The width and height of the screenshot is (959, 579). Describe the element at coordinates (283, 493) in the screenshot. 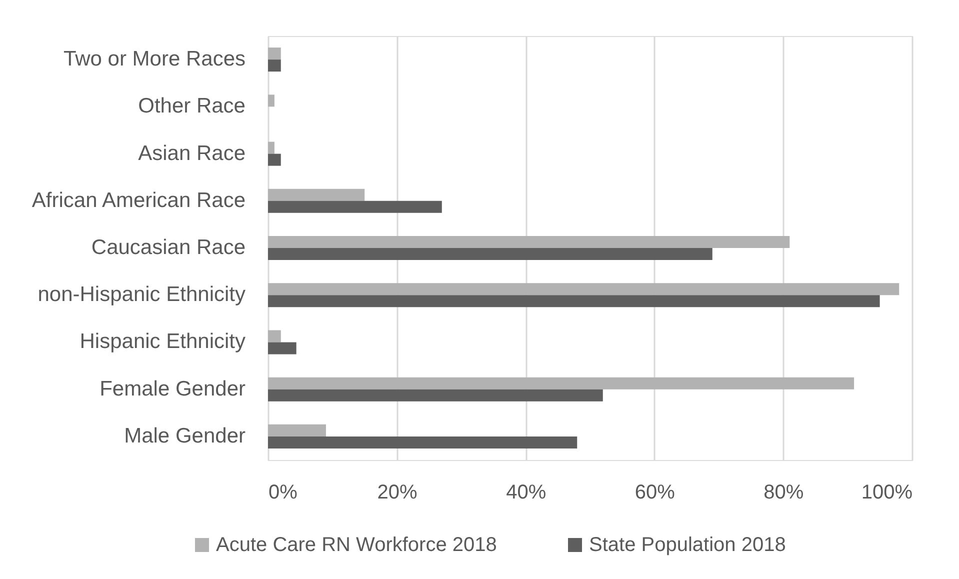

I see `x-tick-label: 0%` at that location.